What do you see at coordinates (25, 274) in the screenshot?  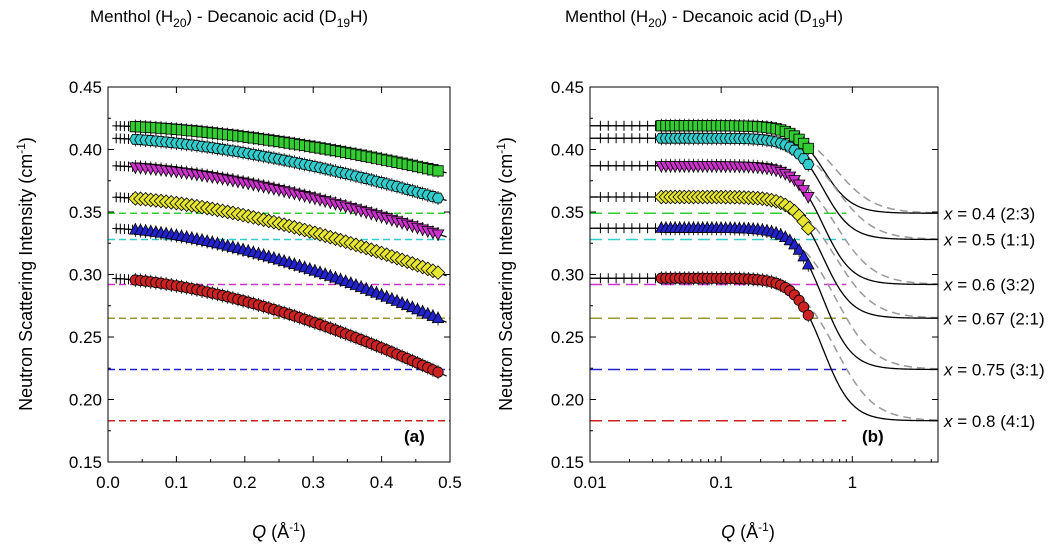 I see `panel-a-y-axis-label: Neutron Scattering Intensity (cm-1)` at bounding box center [25, 274].